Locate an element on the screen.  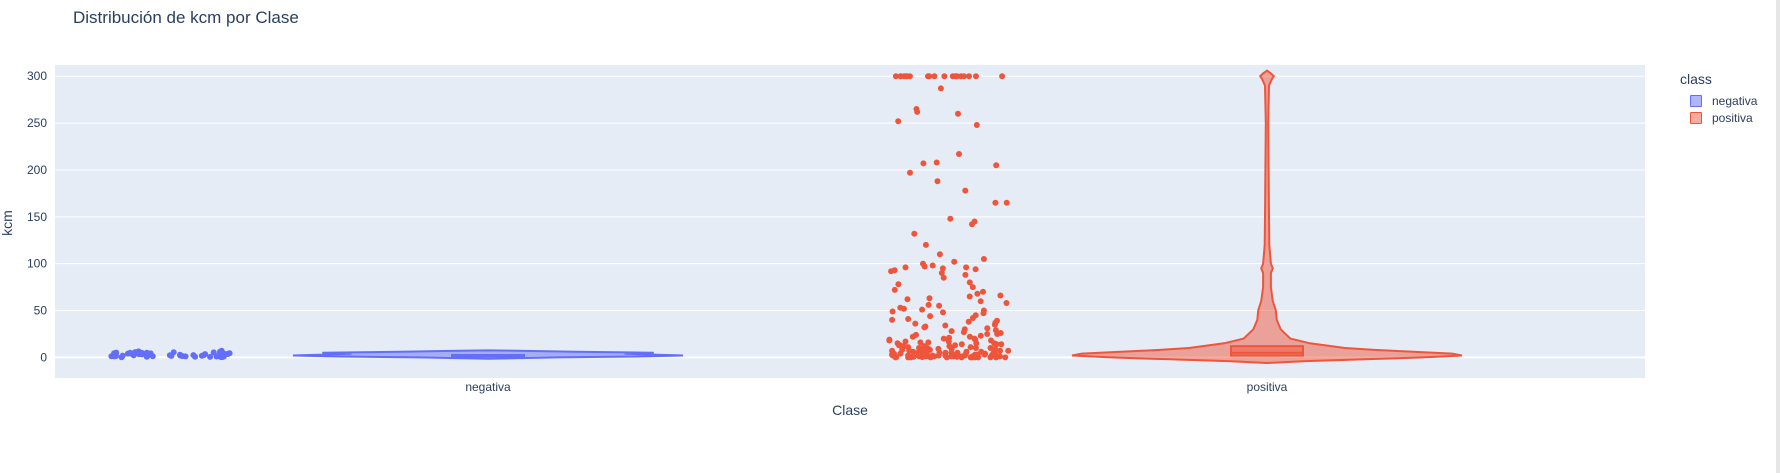
legend-title: class is located at coordinates (1696, 79).